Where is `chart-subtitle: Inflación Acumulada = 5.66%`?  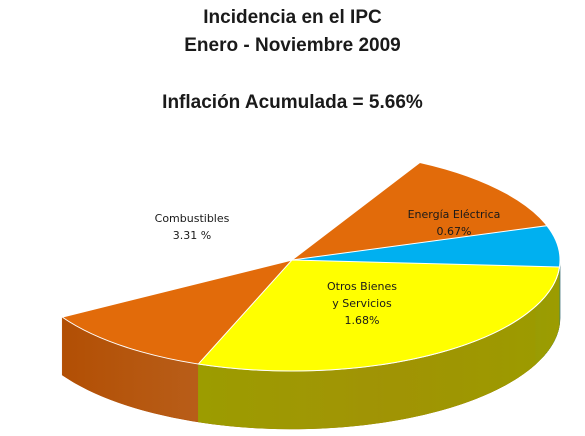
chart-subtitle: Inflación Acumulada = 5.66% is located at coordinates (292, 102).